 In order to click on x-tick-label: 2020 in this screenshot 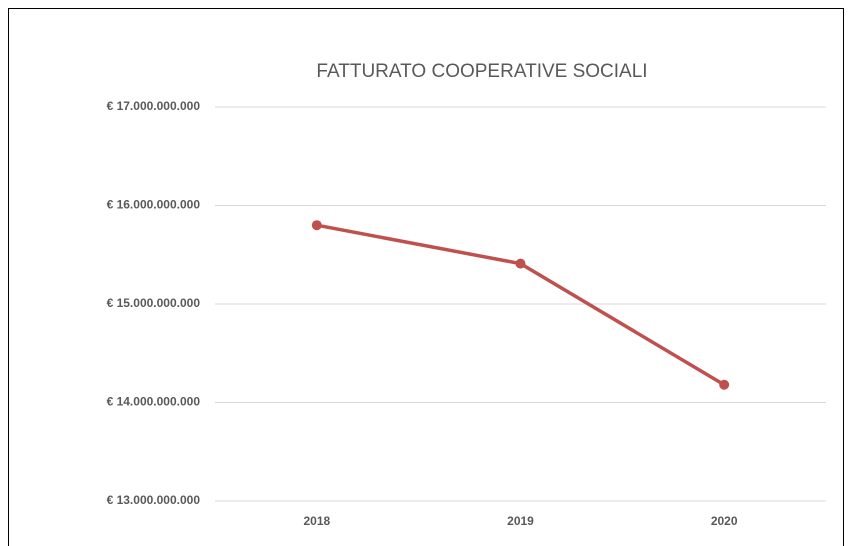, I will do `click(724, 521)`.